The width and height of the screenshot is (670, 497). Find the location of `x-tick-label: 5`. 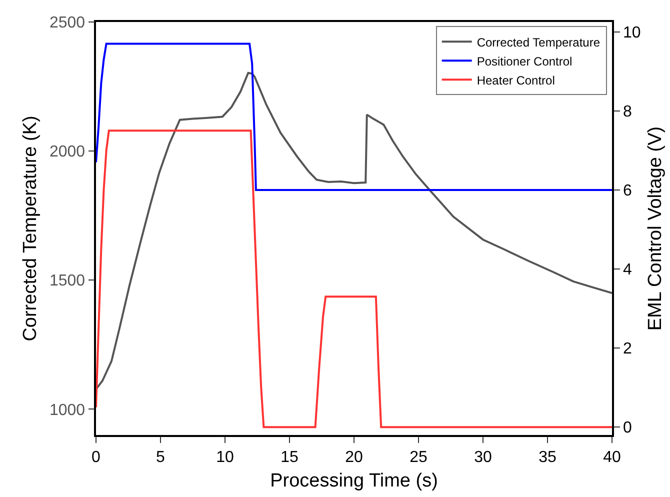

x-tick-label: 5 is located at coordinates (161, 457).